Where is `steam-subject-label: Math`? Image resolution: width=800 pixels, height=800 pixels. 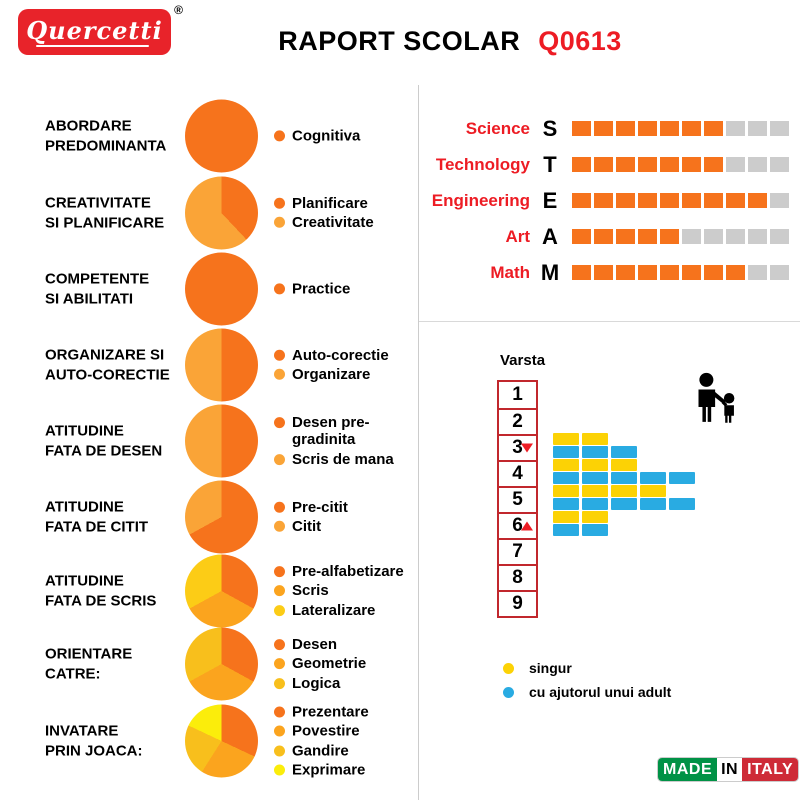 steam-subject-label: Math is located at coordinates (510, 272).